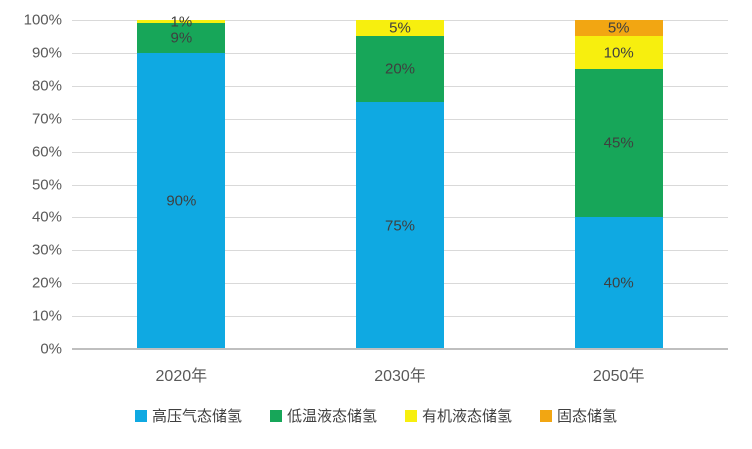 The height and width of the screenshot is (449, 752). I want to click on y-tick-label: 20%, so click(46, 283).